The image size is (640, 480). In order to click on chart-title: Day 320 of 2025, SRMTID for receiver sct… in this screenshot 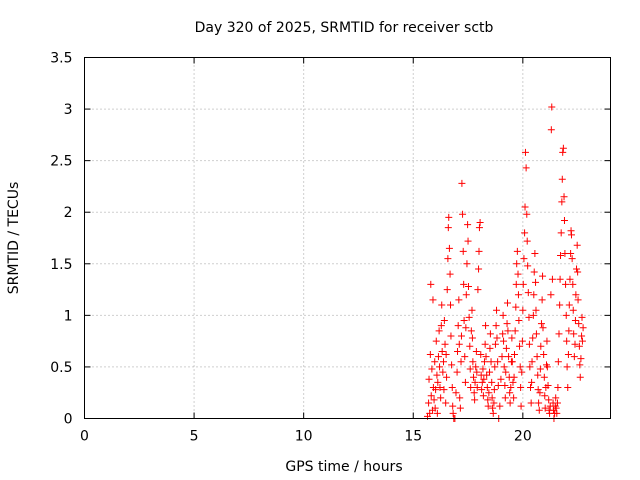, I will do `click(344, 28)`.